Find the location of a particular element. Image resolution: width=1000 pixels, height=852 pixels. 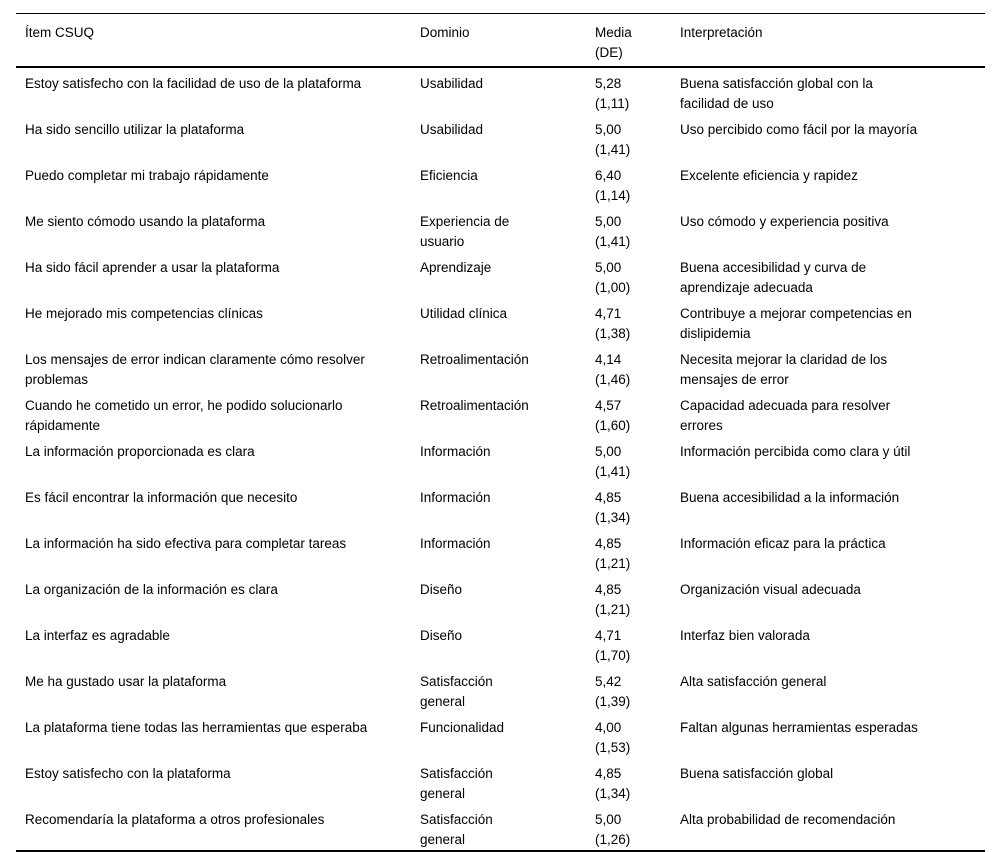

mean-value: 4,14 is located at coordinates (608, 359).